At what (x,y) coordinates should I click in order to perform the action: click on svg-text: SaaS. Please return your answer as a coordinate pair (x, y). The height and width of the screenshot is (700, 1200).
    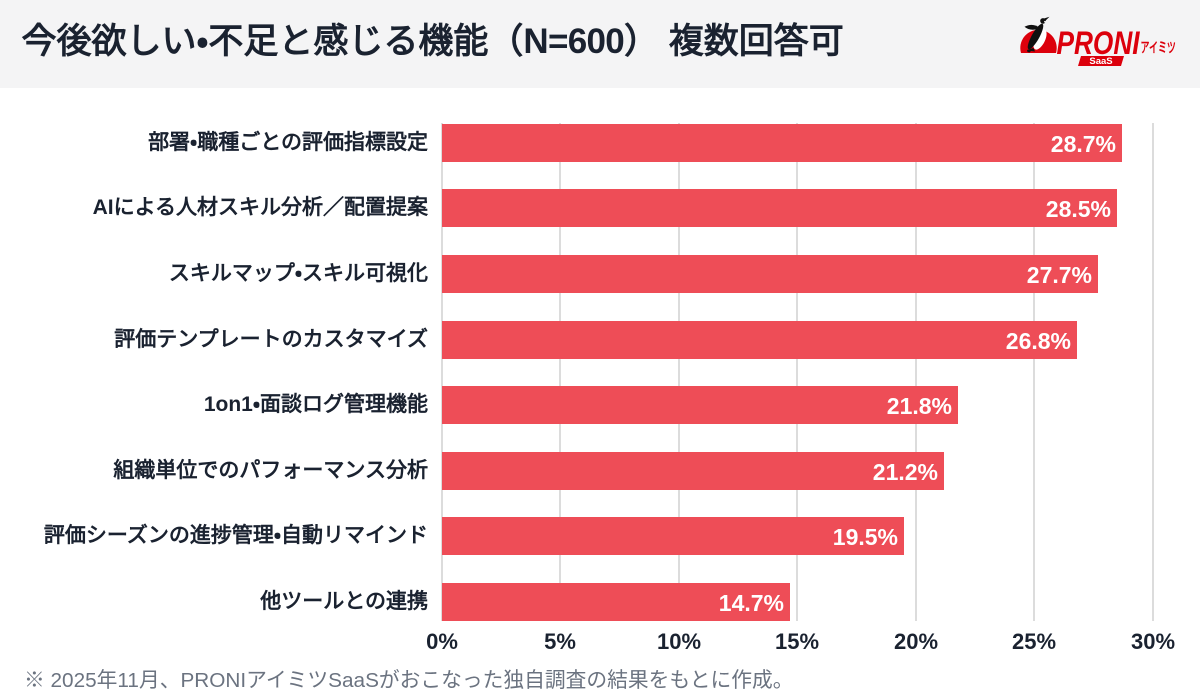
    Looking at the image, I should click on (1100, 61).